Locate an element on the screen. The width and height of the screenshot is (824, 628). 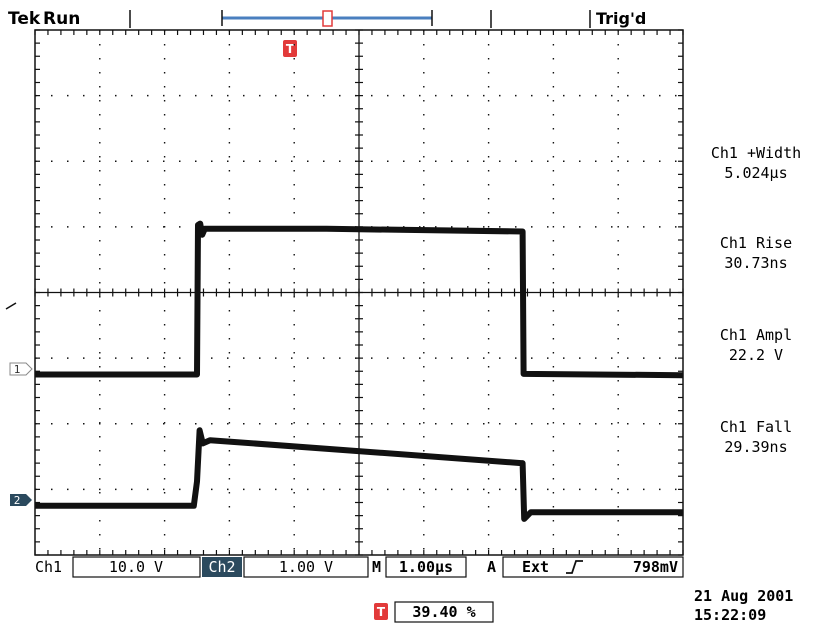
svg-text: 1.00 V is located at coordinates (306, 567).